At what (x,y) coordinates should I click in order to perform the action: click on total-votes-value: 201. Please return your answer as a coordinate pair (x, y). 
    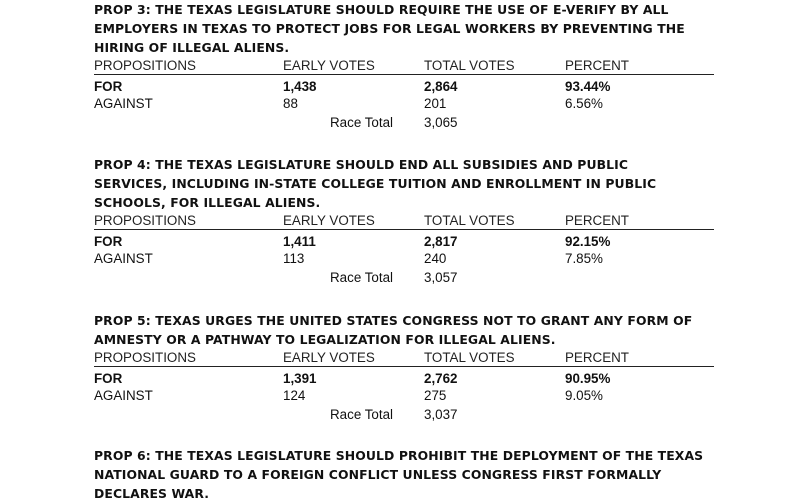
    Looking at the image, I should click on (435, 103).